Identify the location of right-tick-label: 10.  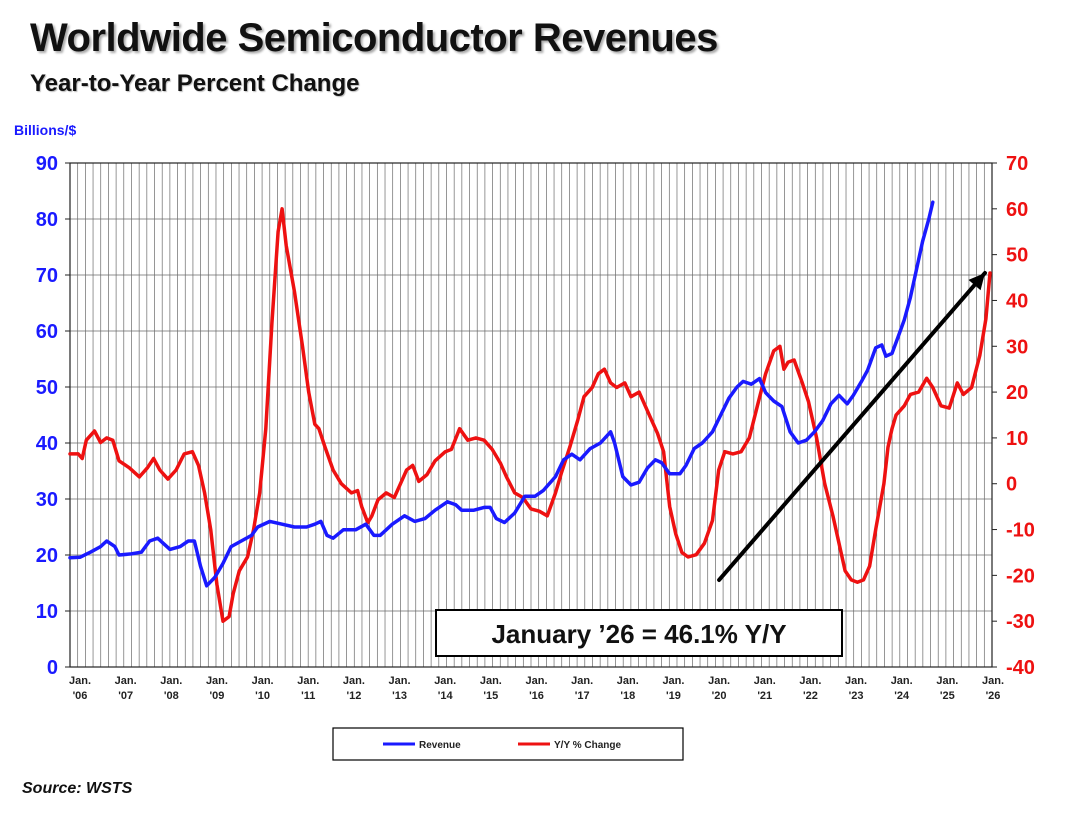
(1017, 439).